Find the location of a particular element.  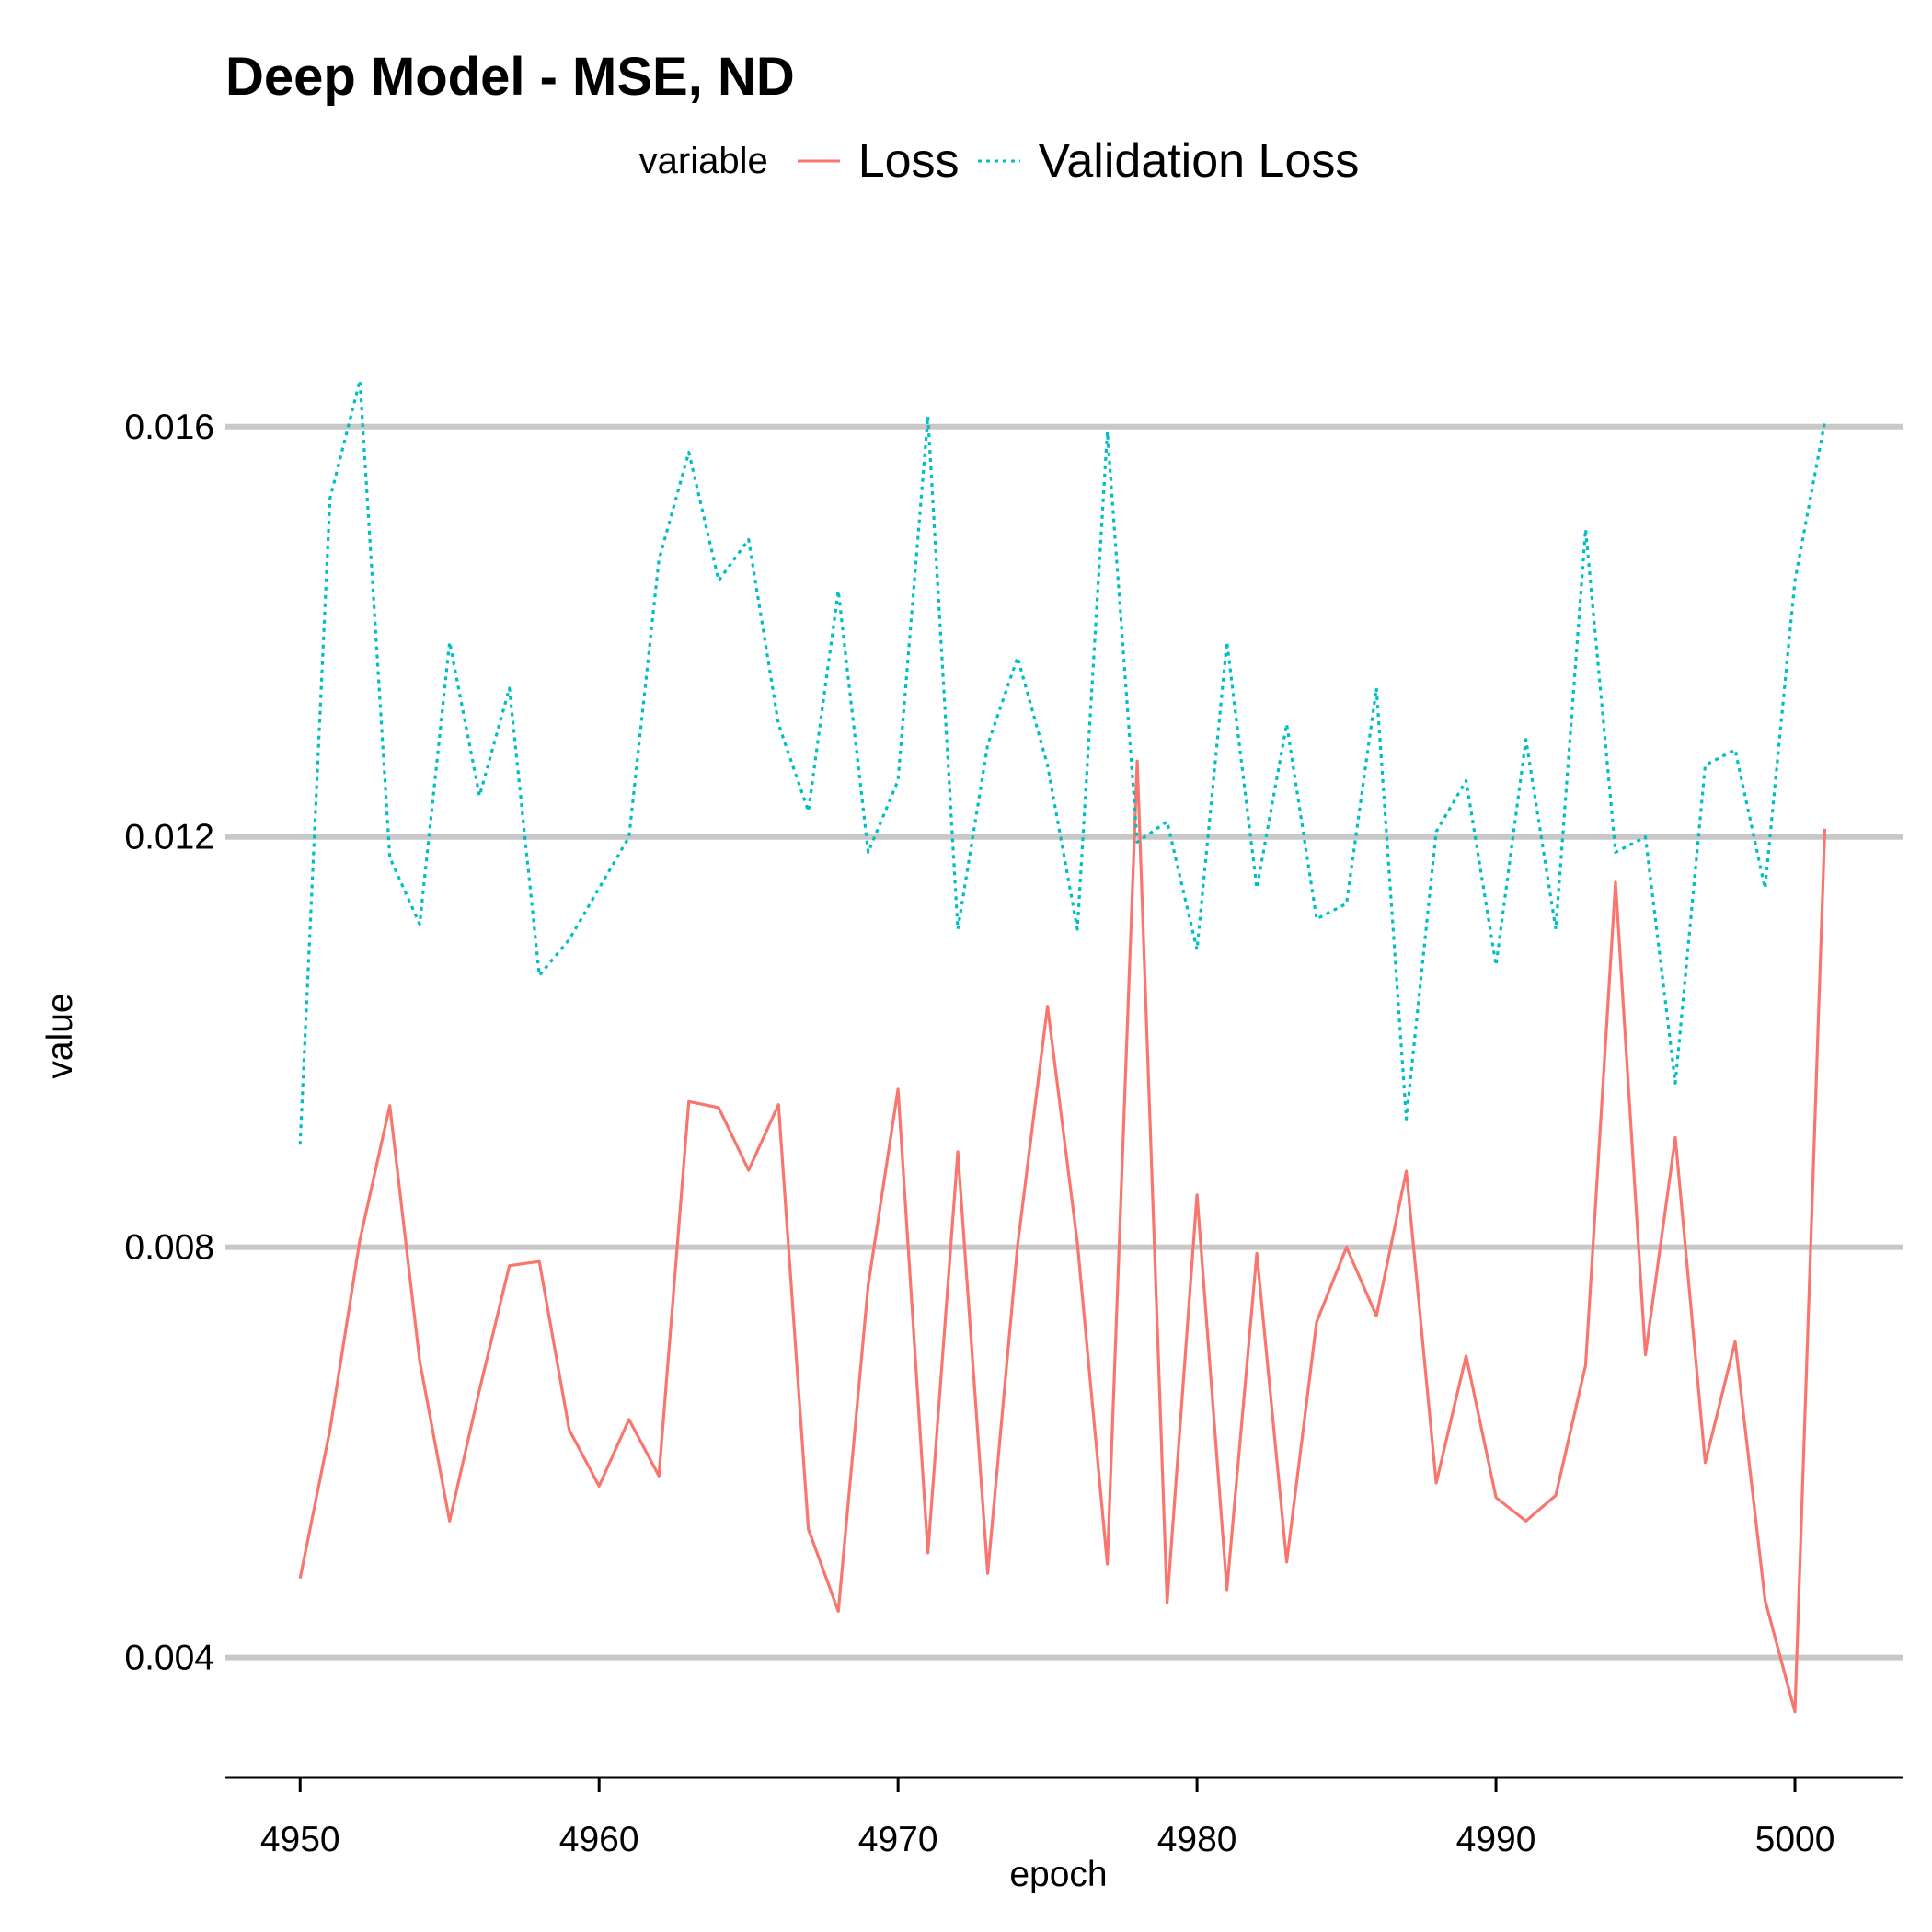

x-tick-label: 4990 is located at coordinates (1496, 1839).